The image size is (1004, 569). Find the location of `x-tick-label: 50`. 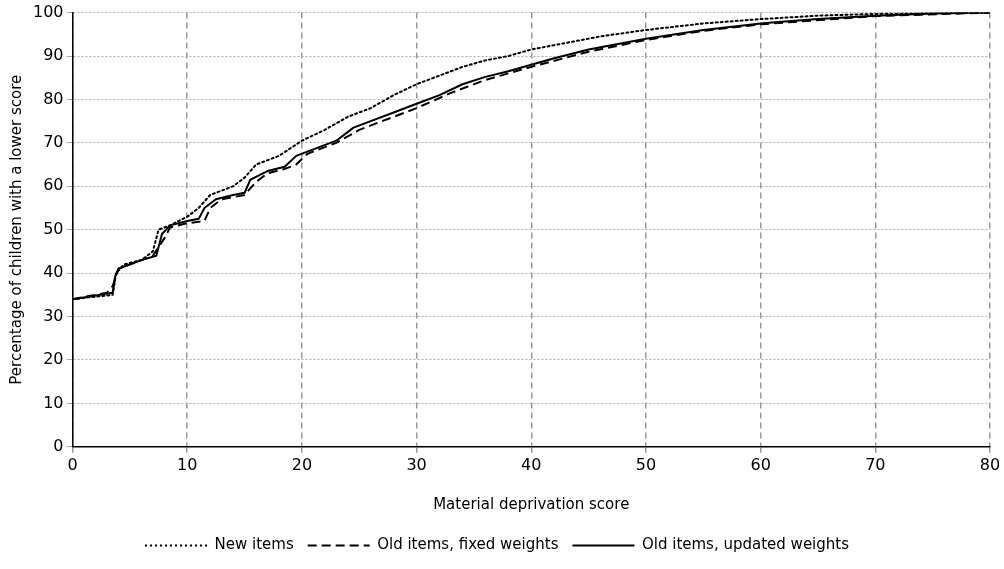

x-tick-label: 50 is located at coordinates (646, 464).